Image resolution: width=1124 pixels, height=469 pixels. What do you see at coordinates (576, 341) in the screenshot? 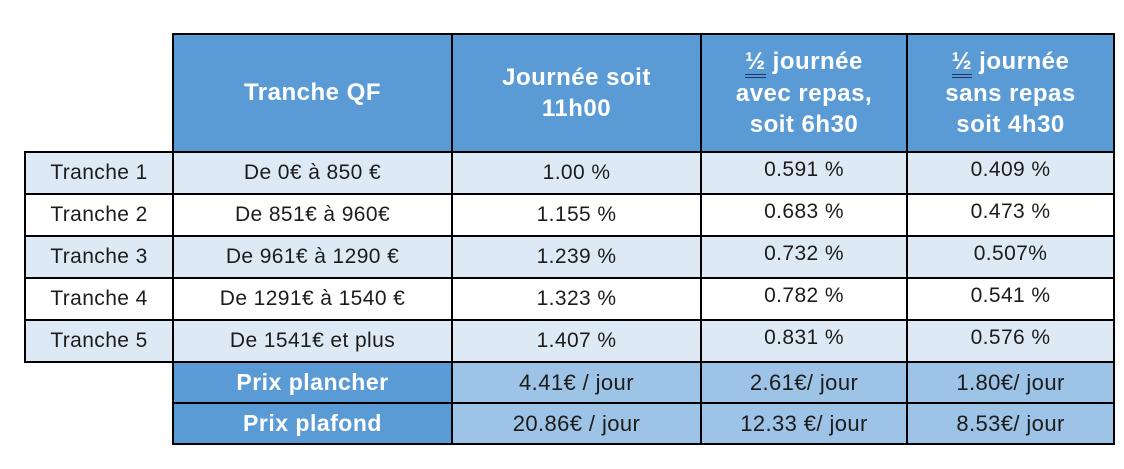
I see `journee-rate-cell: 1.407 %` at bounding box center [576, 341].